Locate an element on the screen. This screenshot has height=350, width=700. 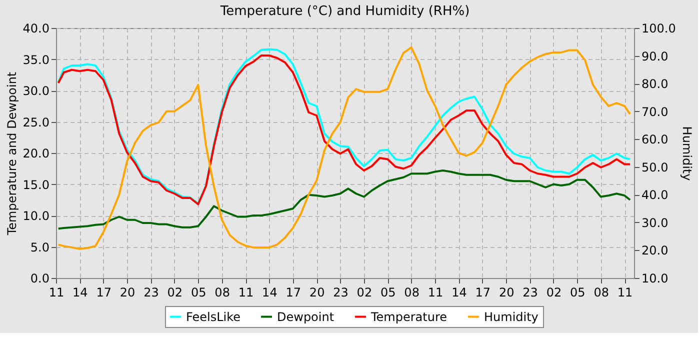
y-tick-label: 40.0 is located at coordinates (36, 29).